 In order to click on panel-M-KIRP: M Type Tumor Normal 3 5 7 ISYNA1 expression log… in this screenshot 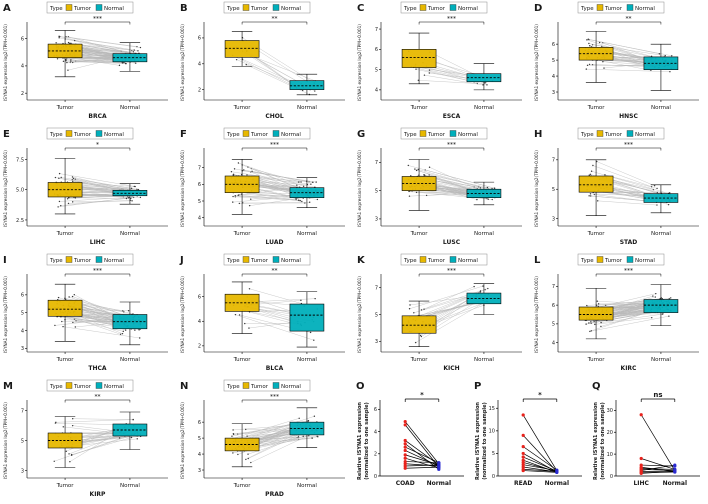, I will do `click(88, 441)`.